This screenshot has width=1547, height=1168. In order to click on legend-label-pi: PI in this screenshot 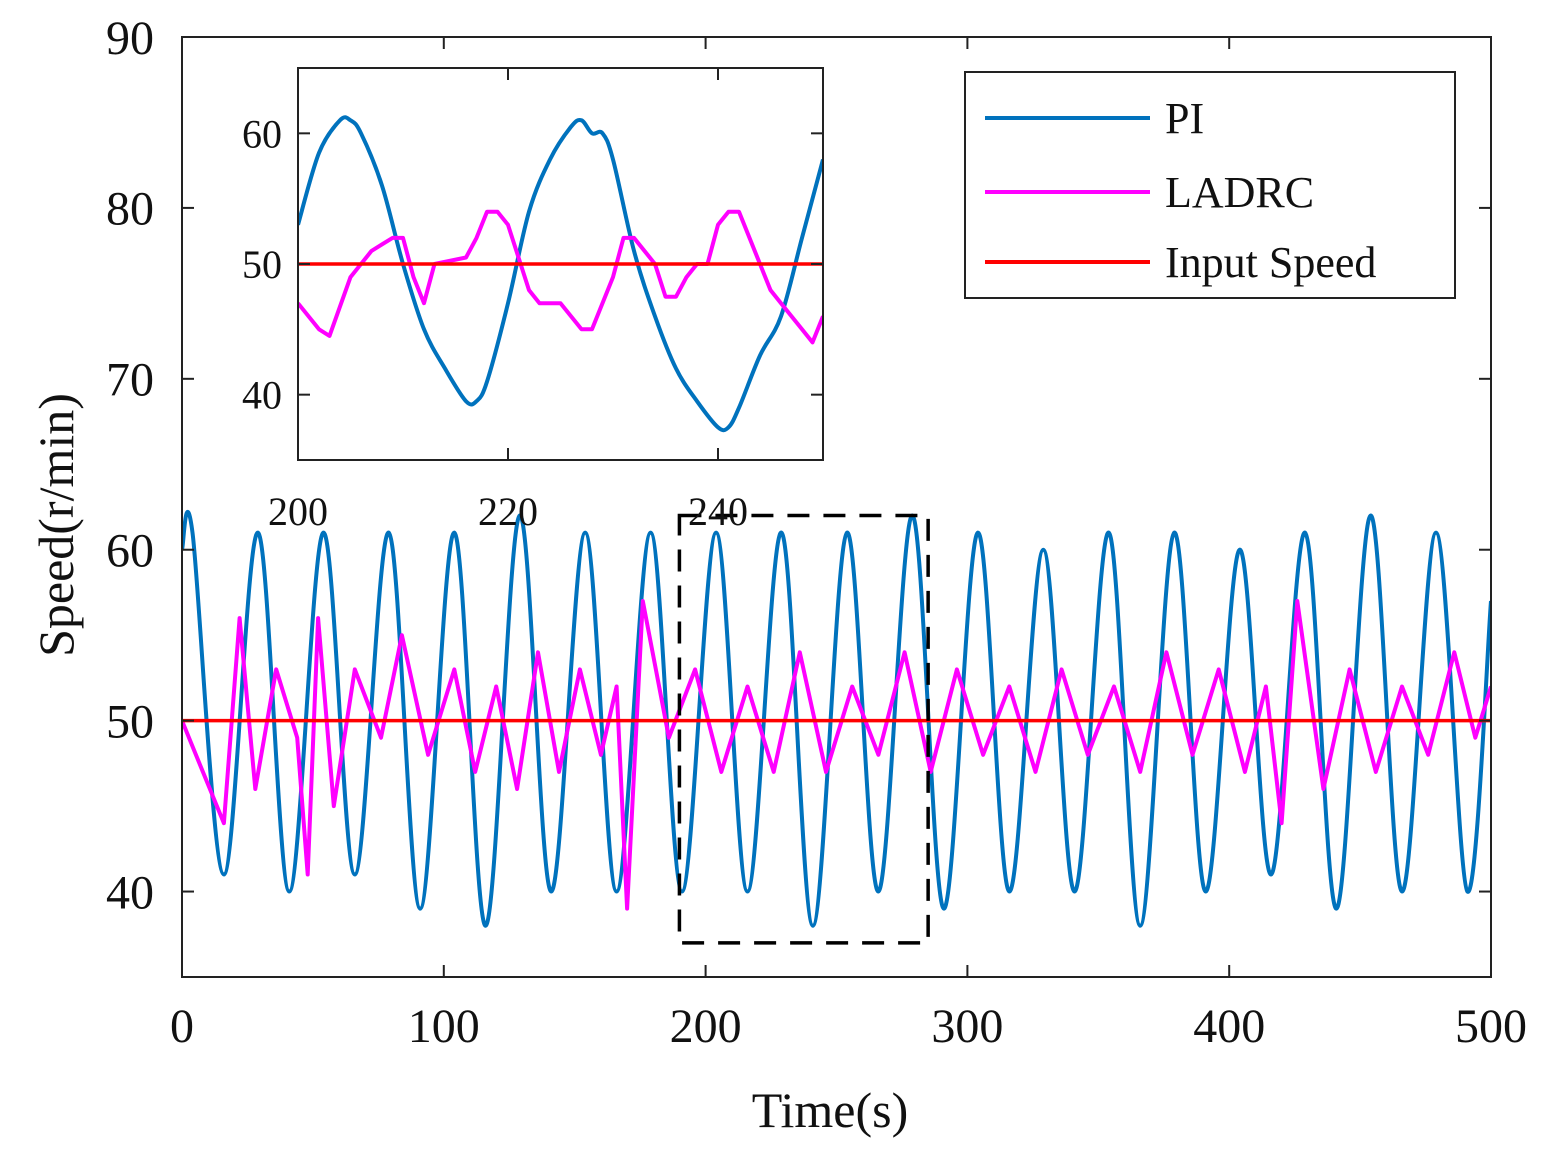, I will do `click(1184, 118)`.